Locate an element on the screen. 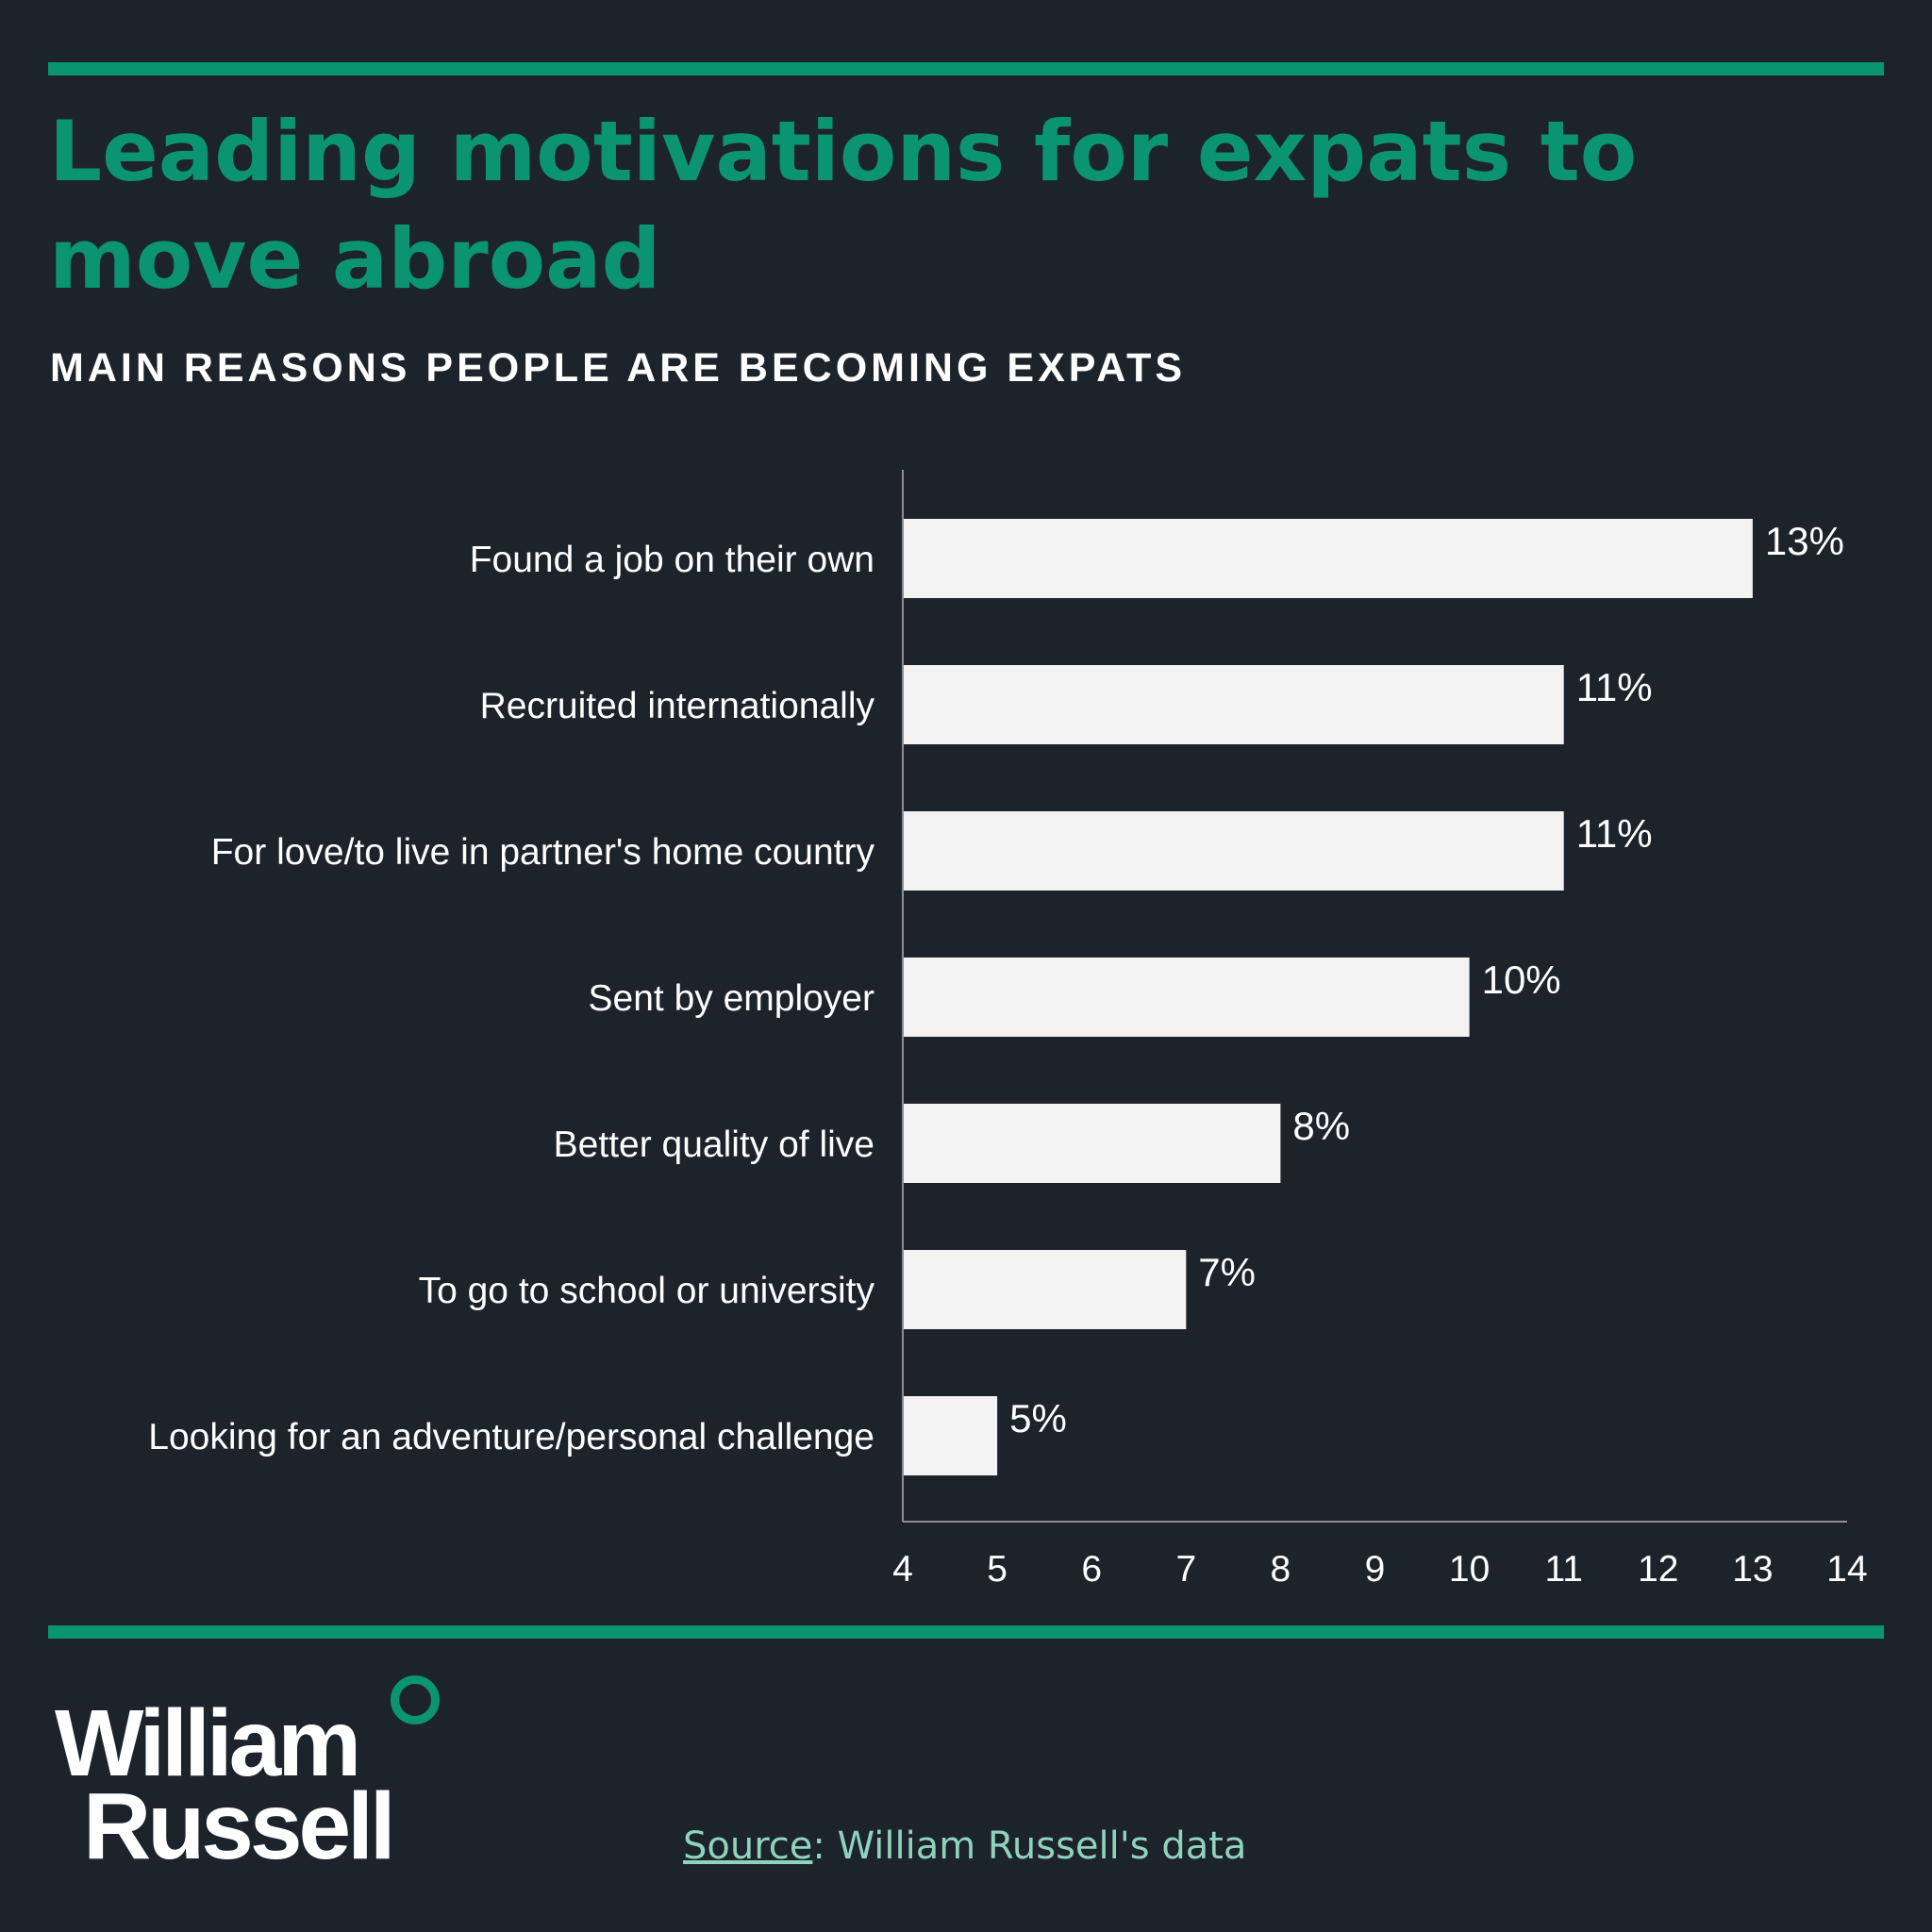 Image resolution: width=1932 pixels, height=1932 pixels. x-tick-label: 8 is located at coordinates (1281, 1569).